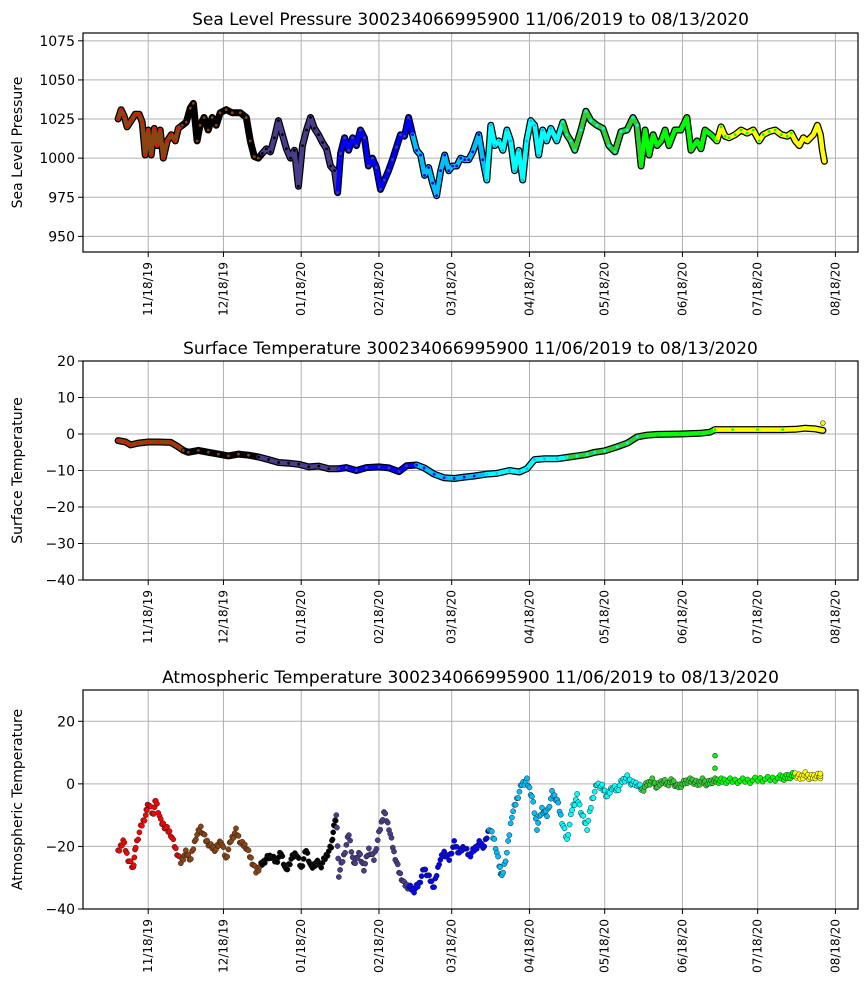 The height and width of the screenshot is (992, 867). What do you see at coordinates (66, 362) in the screenshot?
I see `y-tick-label: 20` at bounding box center [66, 362].